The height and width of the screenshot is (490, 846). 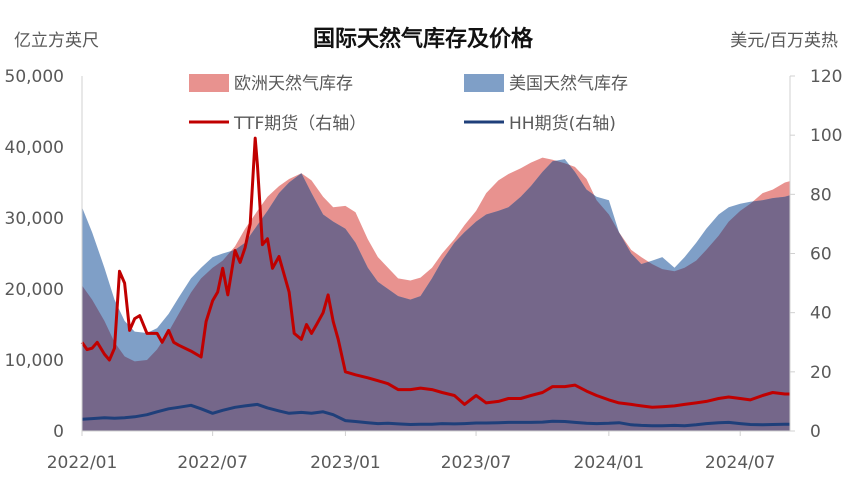 What do you see at coordinates (34, 290) in the screenshot?
I see `left-tick-label: 20,000` at bounding box center [34, 290].